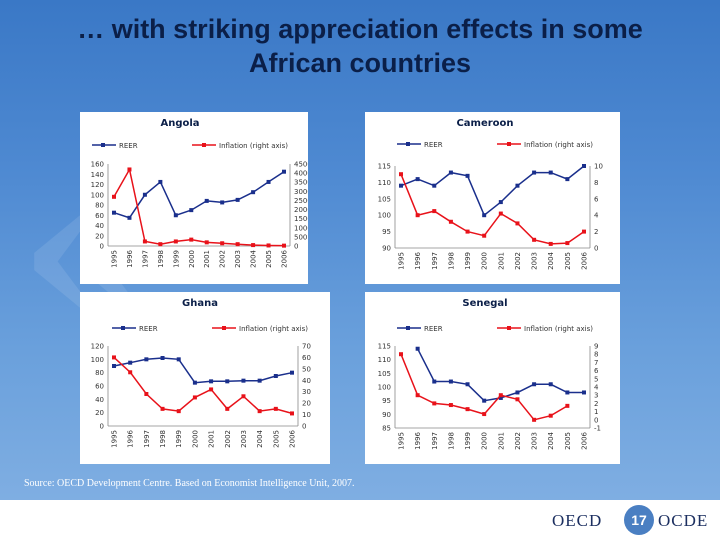 Image resolution: width=720 pixels, height=540 pixels. I want to click on chart-title: Cameroon, so click(484, 123).